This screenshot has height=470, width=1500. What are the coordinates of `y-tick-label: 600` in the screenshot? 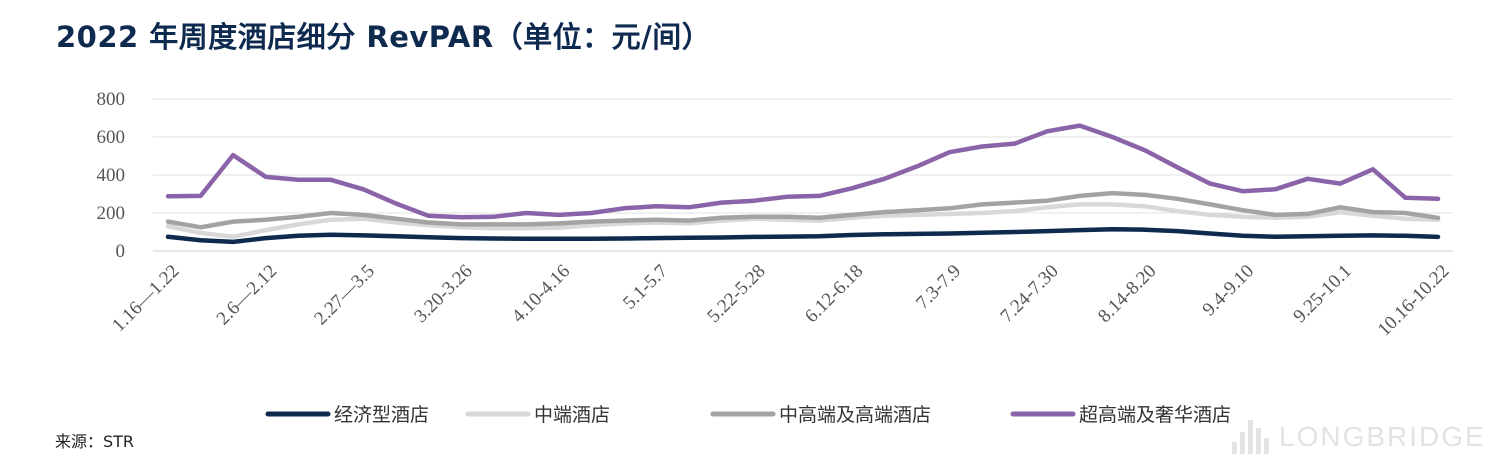 It's located at (111, 137).